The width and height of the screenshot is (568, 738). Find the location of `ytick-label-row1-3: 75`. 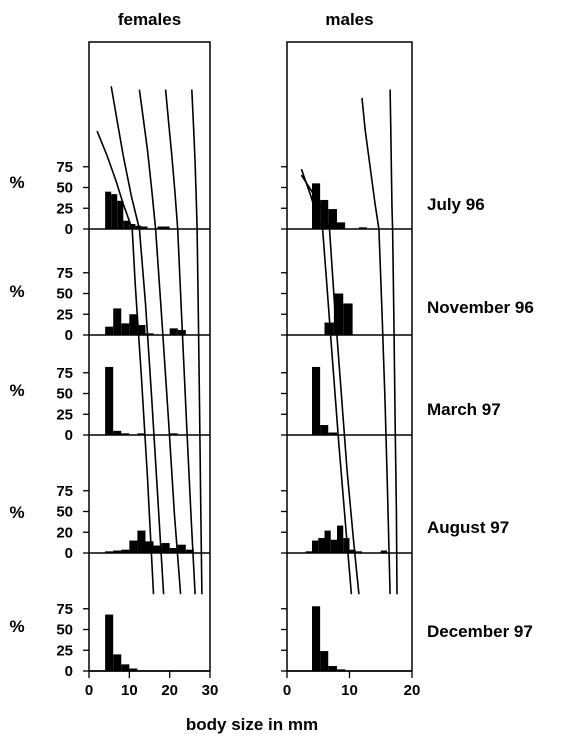

ytick-label-row1-3: 75 is located at coordinates (64, 273).